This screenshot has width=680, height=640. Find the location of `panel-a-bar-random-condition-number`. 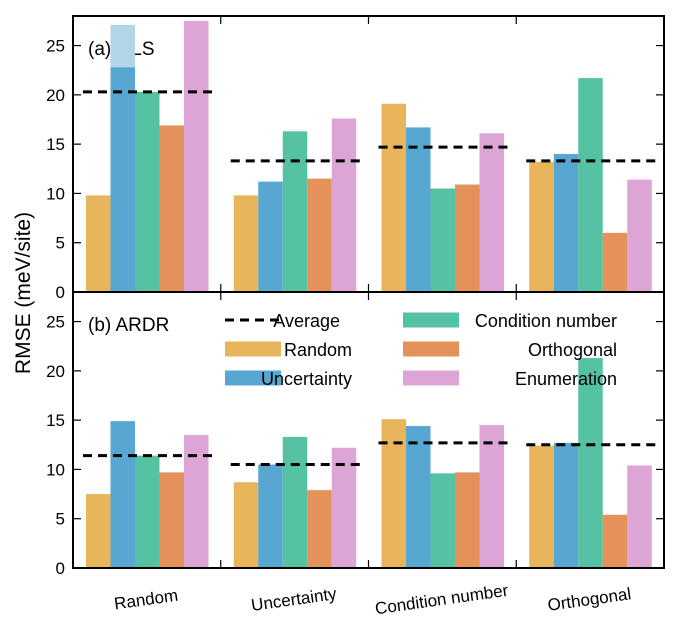

panel-a-bar-random-condition-number is located at coordinates (147, 192).